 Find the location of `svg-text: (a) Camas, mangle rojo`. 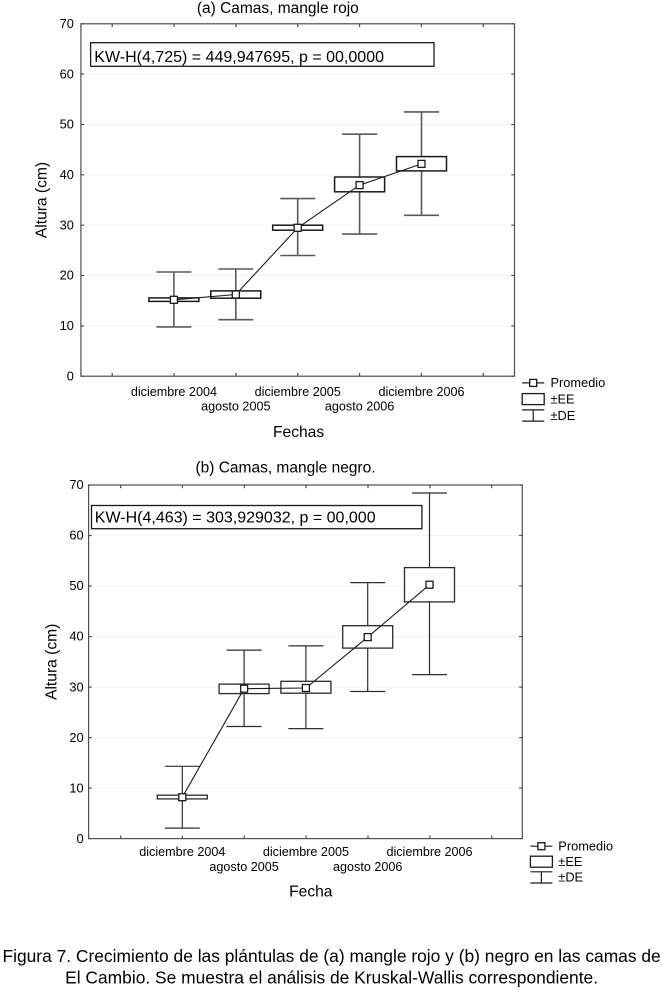

svg-text: (a) Camas, mangle rojo is located at coordinates (278, 8).